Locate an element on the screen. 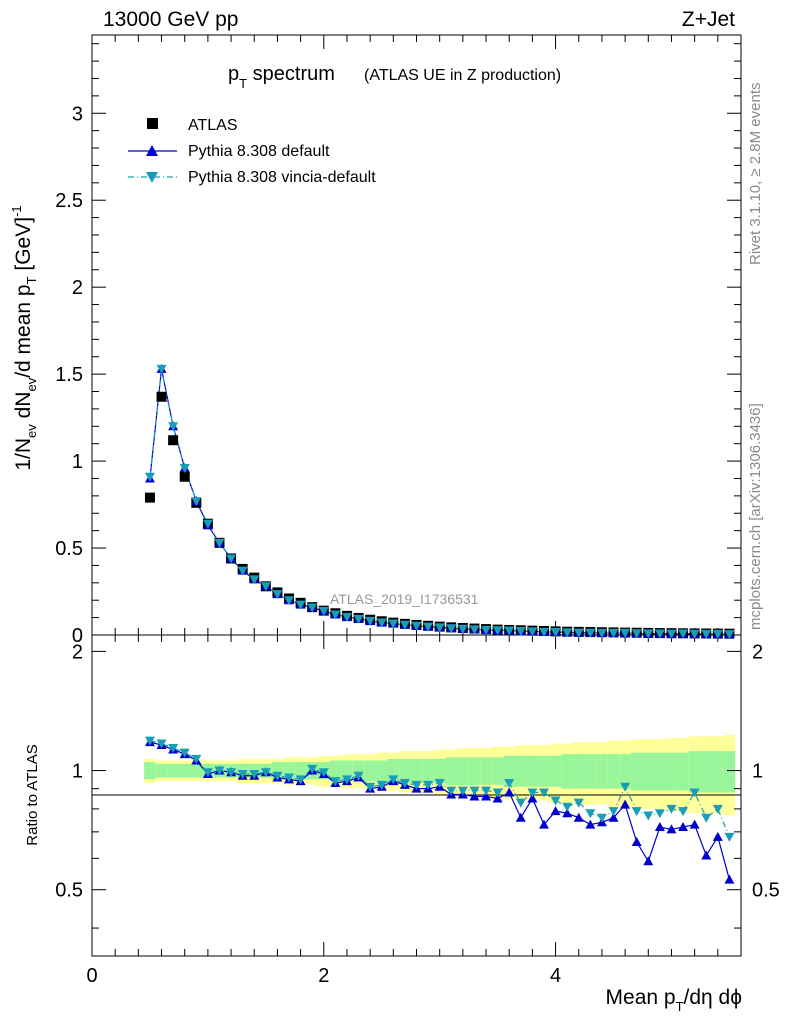  y-axis-label-ratio: Ratio to ATLAS is located at coordinates (32, 794).